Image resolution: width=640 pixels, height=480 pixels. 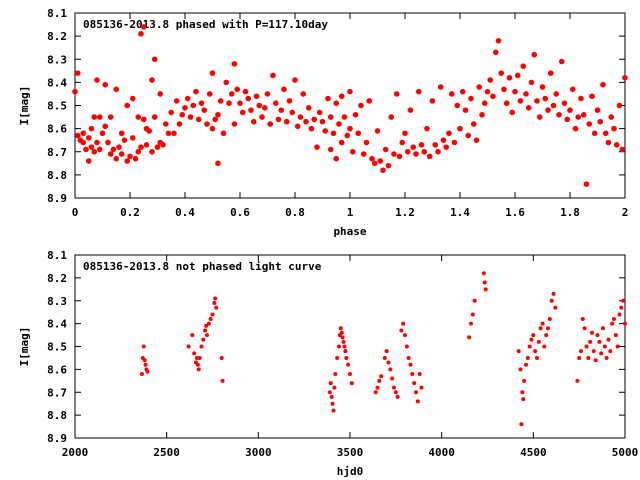 What do you see at coordinates (205, 24) in the screenshot?
I see `chart-title: 085136-2013.8 phased with P=117.10day` at bounding box center [205, 24].